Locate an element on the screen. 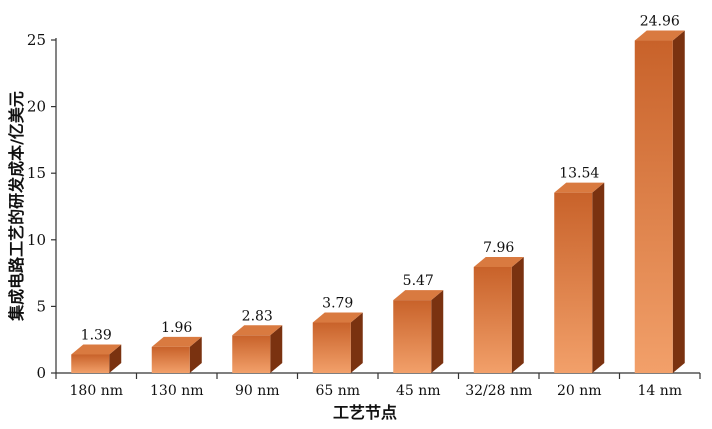 The width and height of the screenshot is (712, 429). x-tick-label: 65 nm is located at coordinates (337, 391).